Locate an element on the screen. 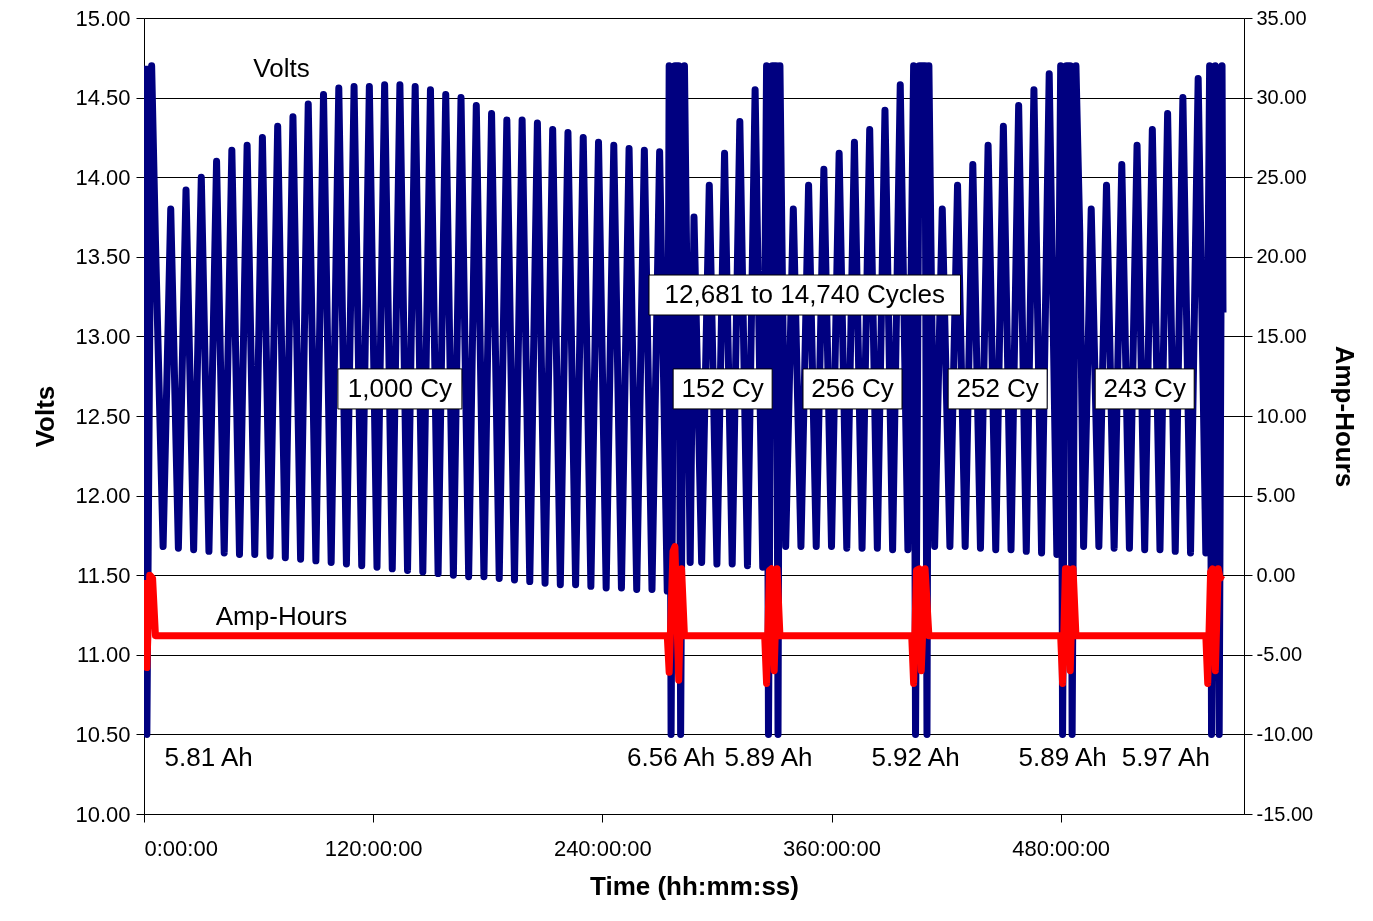 This screenshot has height=921, width=1373. y-tick-label: 12.50 is located at coordinates (103, 416).